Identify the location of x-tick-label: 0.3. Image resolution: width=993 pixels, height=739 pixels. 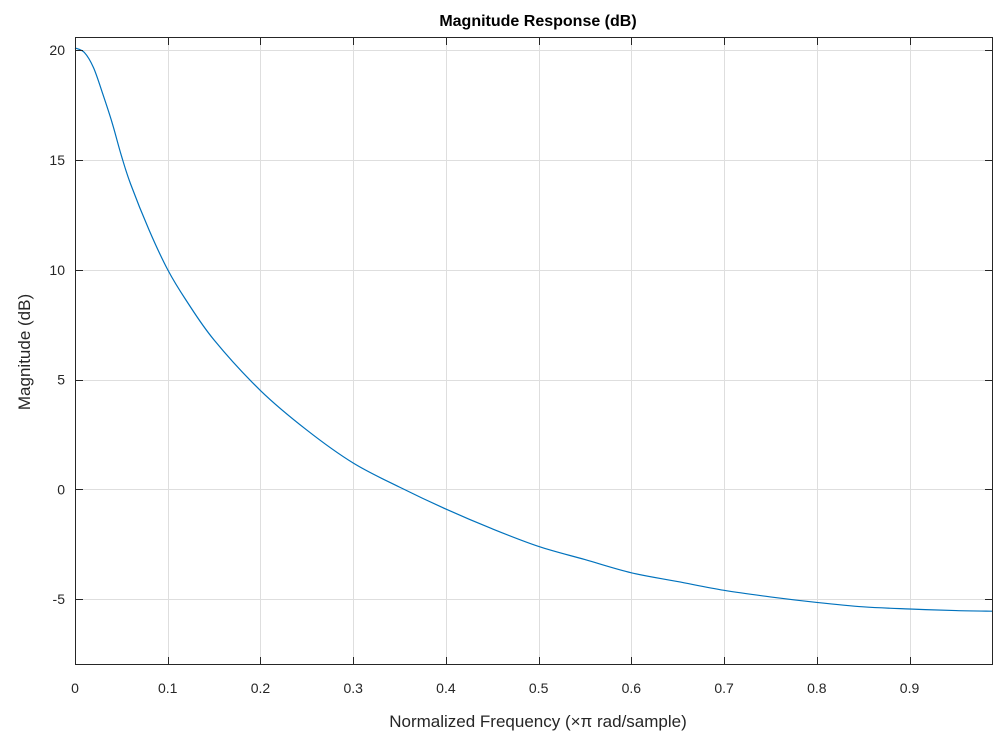
(353, 688).